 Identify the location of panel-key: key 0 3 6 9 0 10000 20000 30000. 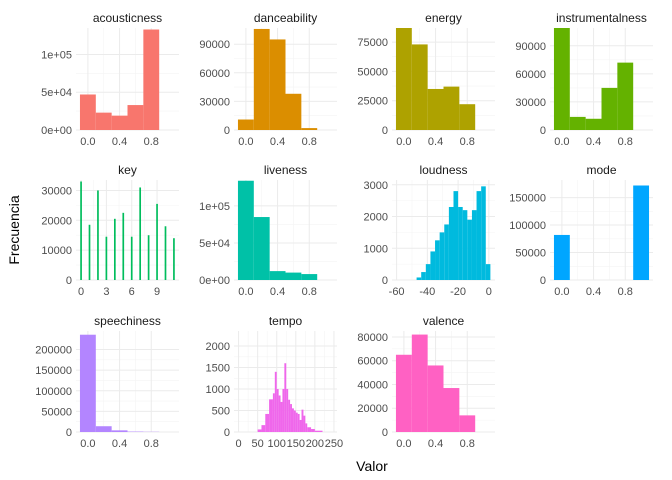
(110, 230).